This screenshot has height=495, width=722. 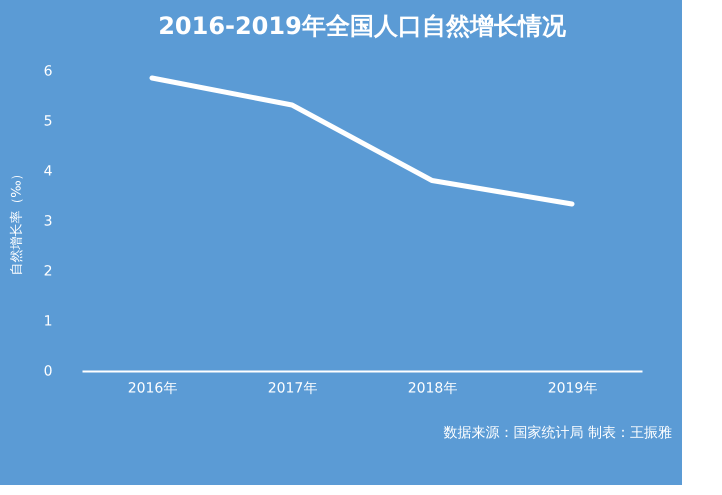 What do you see at coordinates (48, 272) in the screenshot?
I see `y-tick-label: 2` at bounding box center [48, 272].